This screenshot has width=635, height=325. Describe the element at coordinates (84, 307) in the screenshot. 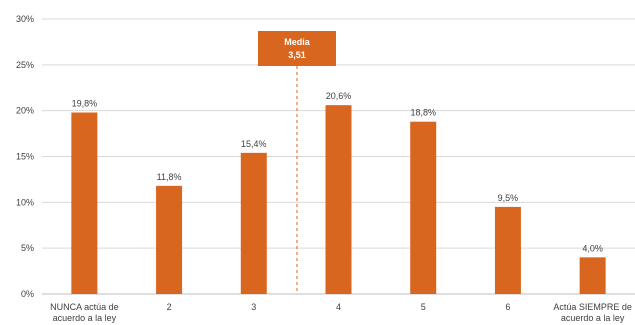

I see `x-tick-label: NUNCA actúa de` at that location.